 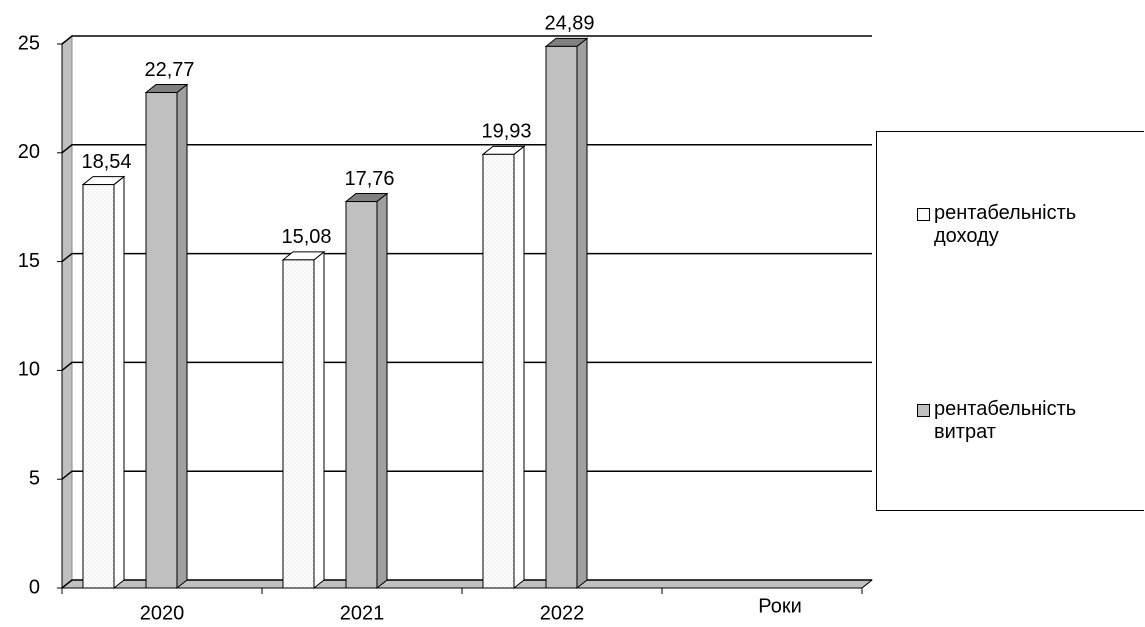 I want to click on y-tick-label: 5, so click(x=34, y=478).